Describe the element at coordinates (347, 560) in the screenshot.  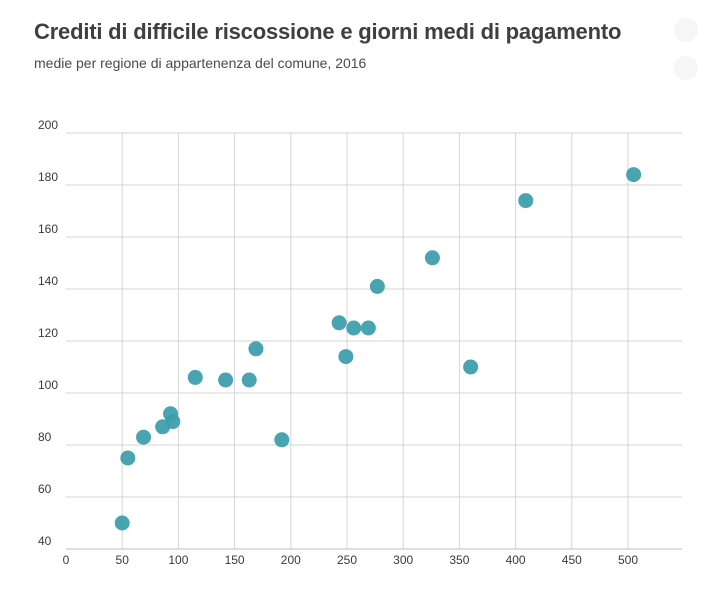
I see `x-tick-label: 250` at that location.